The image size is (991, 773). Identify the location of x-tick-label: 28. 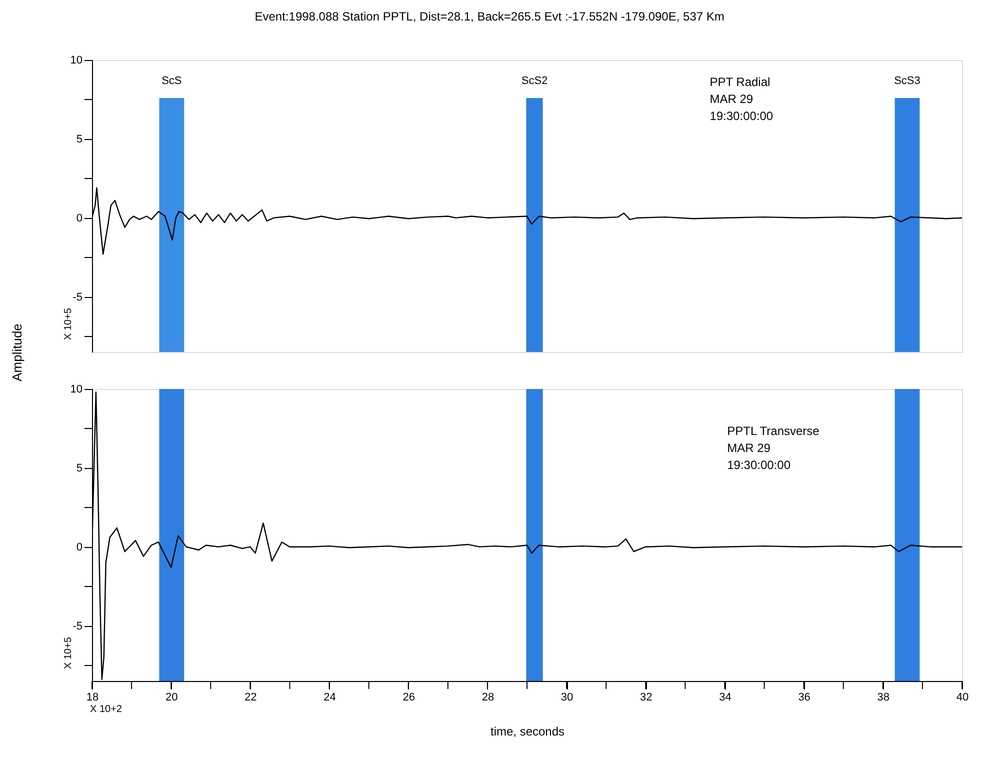
(488, 698).